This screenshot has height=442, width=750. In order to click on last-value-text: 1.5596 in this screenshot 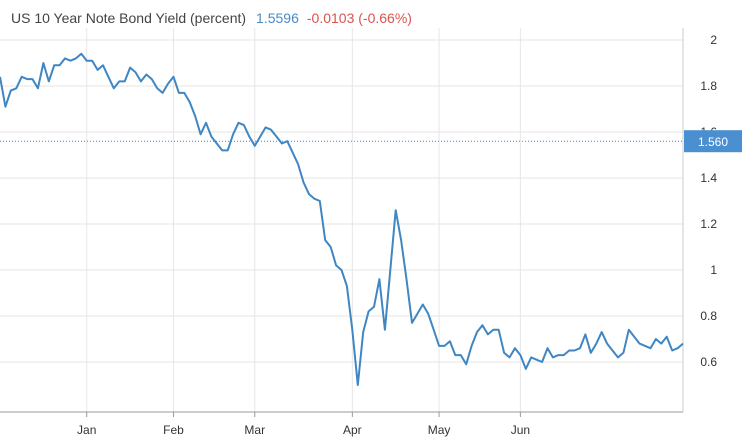, I will do `click(277, 18)`.